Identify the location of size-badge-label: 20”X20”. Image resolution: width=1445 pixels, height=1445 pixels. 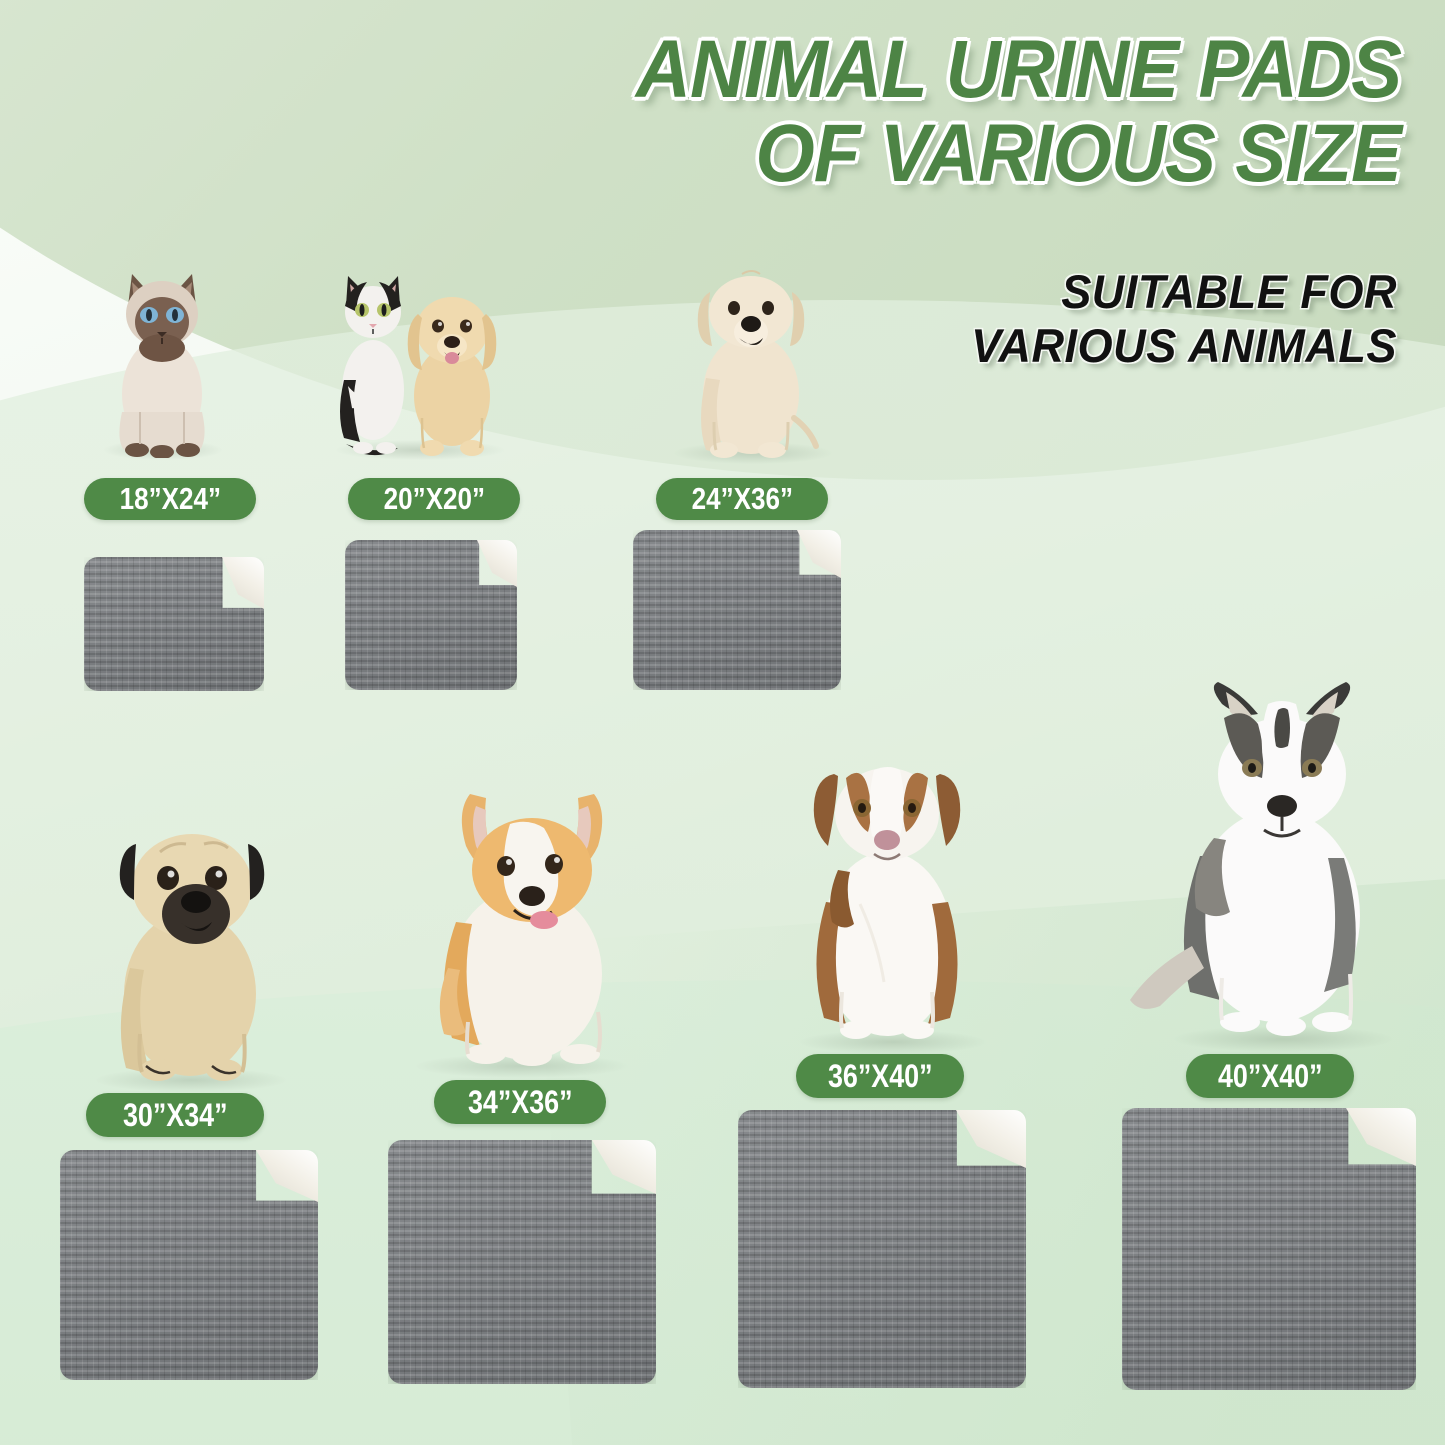
(434, 498).